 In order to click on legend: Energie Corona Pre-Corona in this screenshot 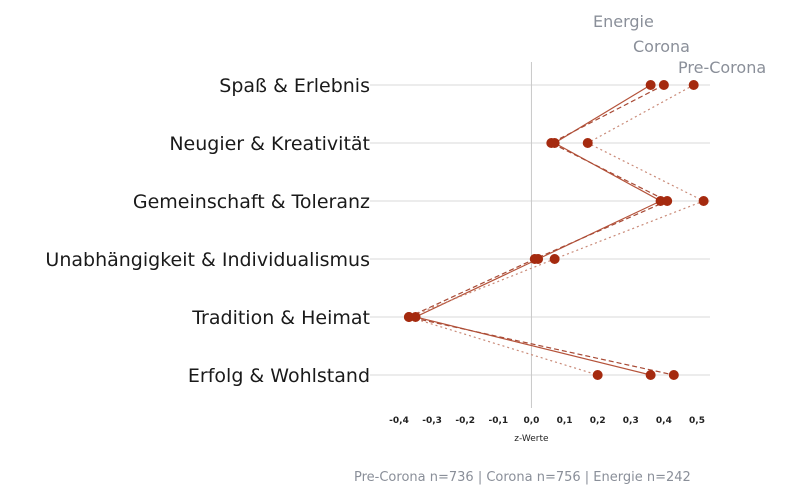, I will do `click(679, 44)`.